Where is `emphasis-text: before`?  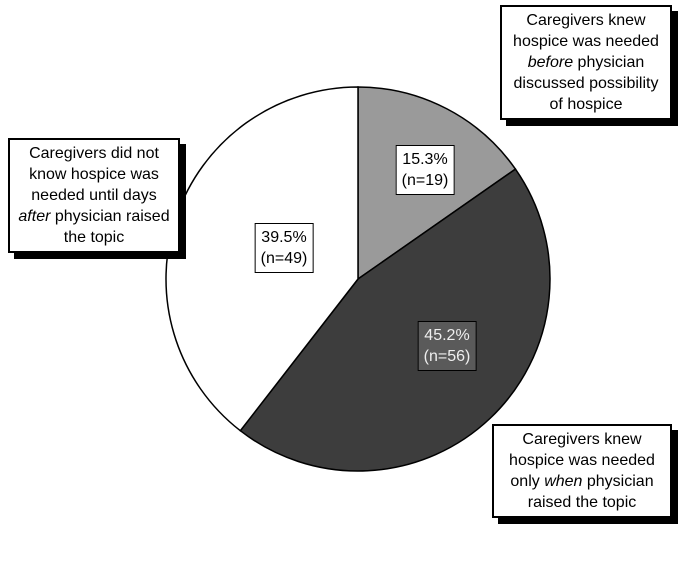
emphasis-text: before is located at coordinates (550, 62).